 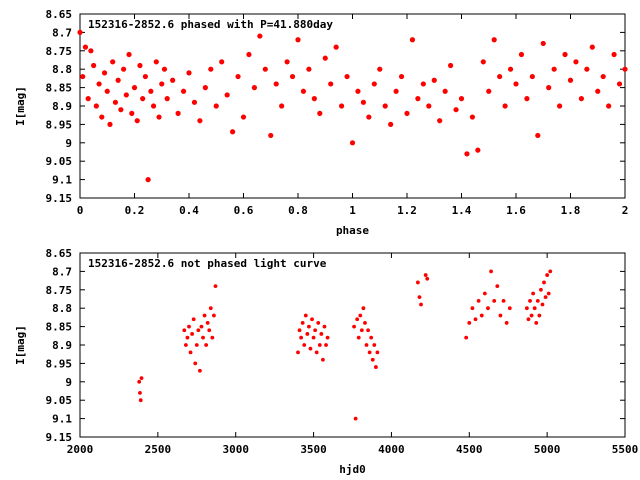 What do you see at coordinates (516, 210) in the screenshot?
I see `x-tick-label: 1.6` at bounding box center [516, 210].